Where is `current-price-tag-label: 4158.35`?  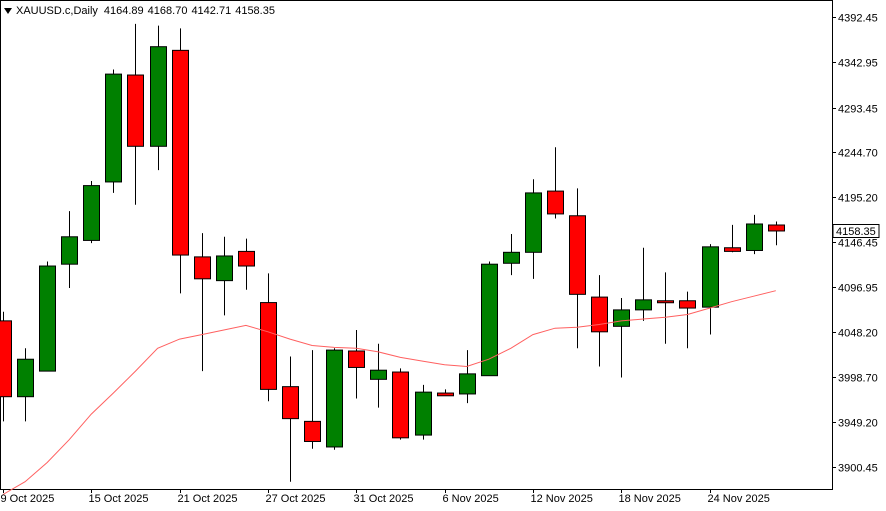 current-price-tag-label: 4158.35 is located at coordinates (856, 232).